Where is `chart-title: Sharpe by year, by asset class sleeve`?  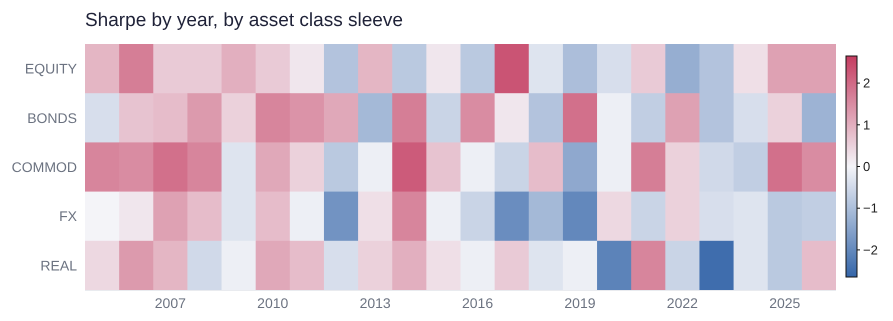
chart-title: Sharpe by year, by asset class sleeve is located at coordinates (244, 21).